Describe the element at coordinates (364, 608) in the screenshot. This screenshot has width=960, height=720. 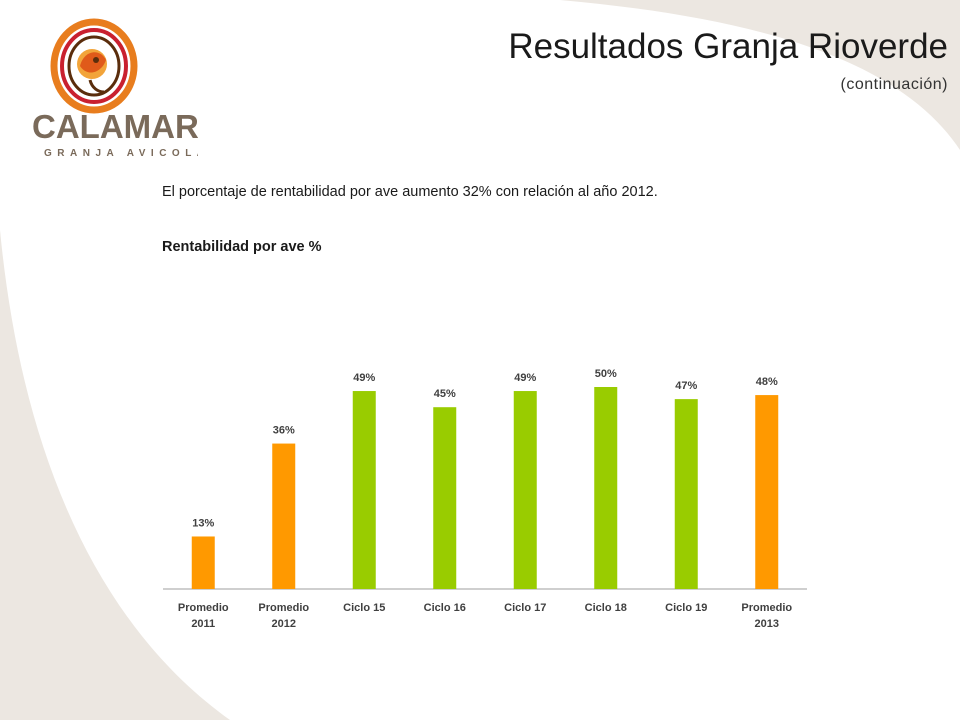
I see `tick-label: Ciclo 15` at that location.